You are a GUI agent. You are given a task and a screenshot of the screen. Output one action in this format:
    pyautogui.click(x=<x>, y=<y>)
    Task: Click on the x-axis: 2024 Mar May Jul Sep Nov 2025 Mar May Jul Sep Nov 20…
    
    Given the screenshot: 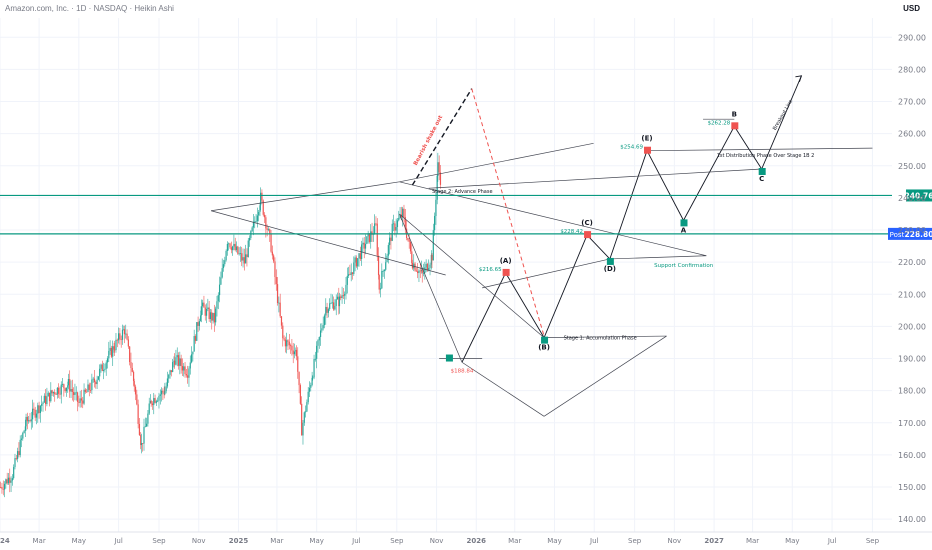 What is the action you would take?
    pyautogui.click(x=466, y=538)
    